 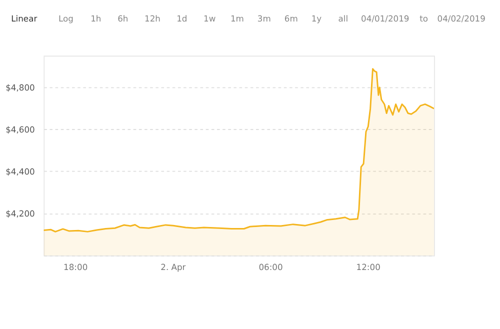 I want to click on x-tick-label: 18:00, so click(x=76, y=267).